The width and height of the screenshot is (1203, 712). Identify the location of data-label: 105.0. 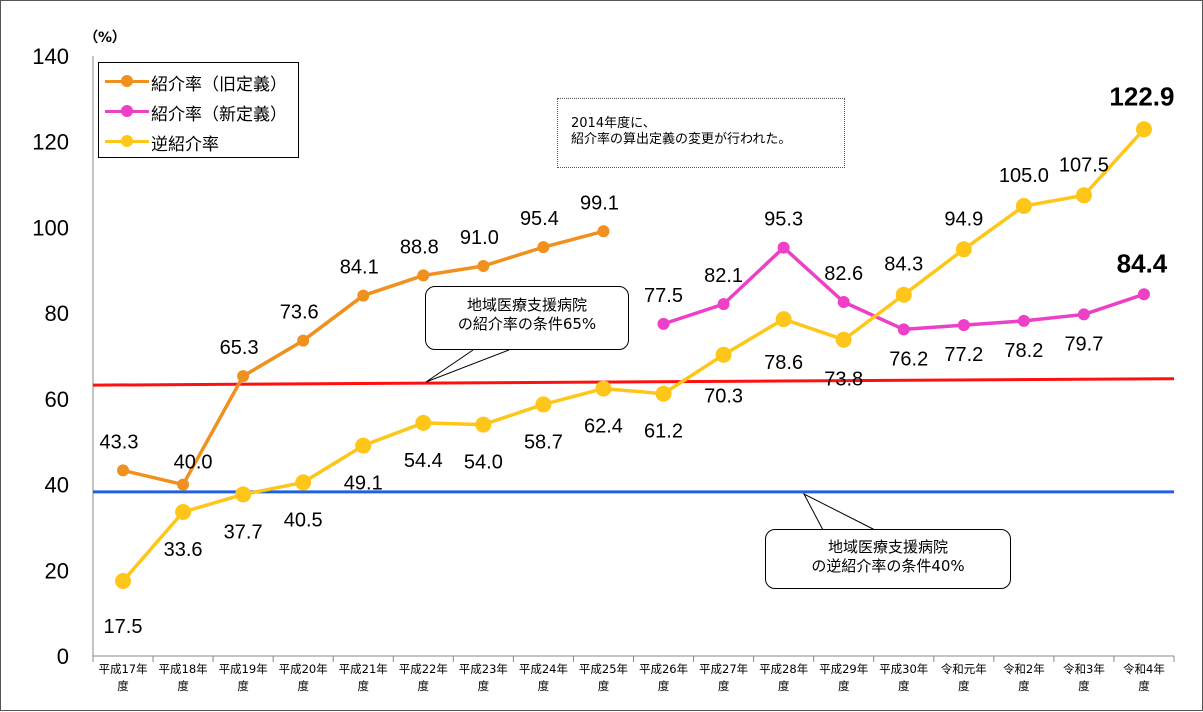
(1024, 176).